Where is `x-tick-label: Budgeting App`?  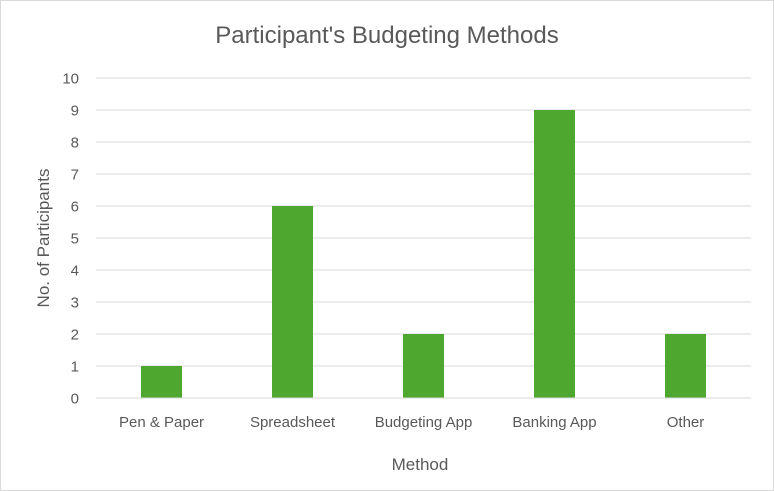
x-tick-label: Budgeting App is located at coordinates (424, 422).